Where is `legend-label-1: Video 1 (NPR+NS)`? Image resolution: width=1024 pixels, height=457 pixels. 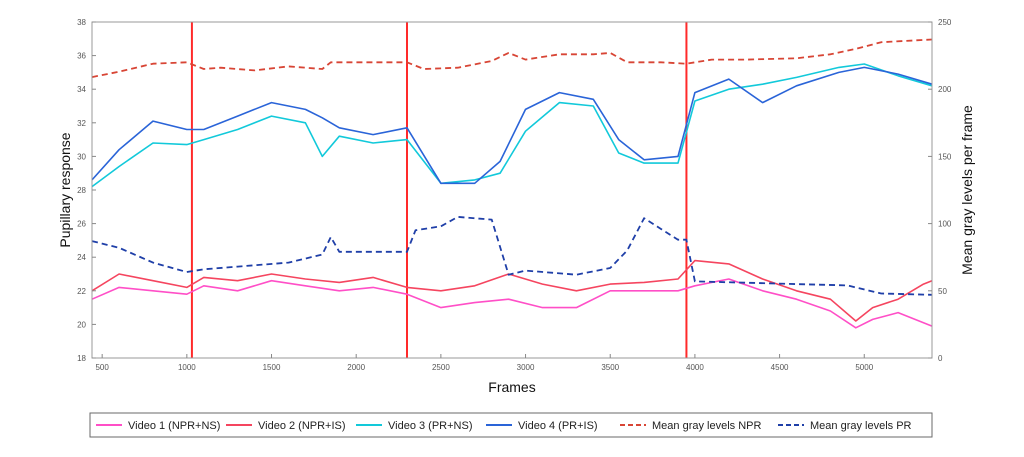 legend-label-1: Video 1 (NPR+NS) is located at coordinates (174, 426).